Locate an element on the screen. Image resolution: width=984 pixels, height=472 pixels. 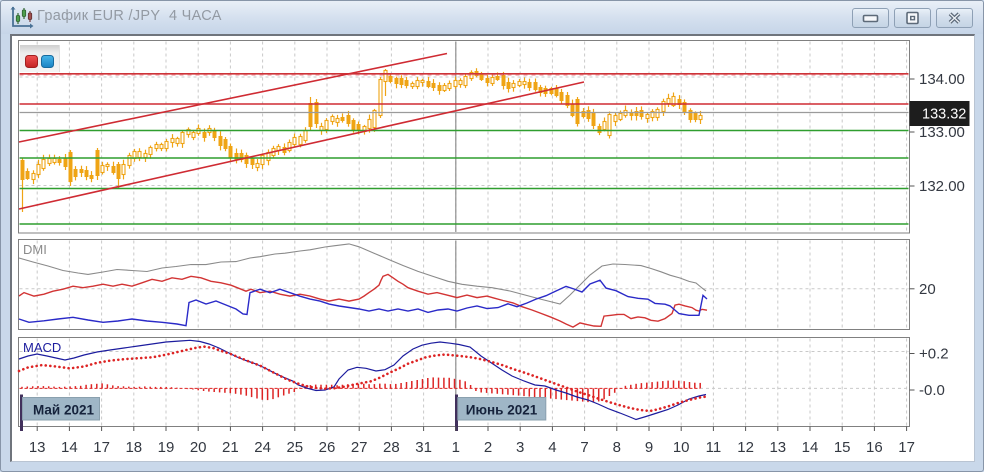
svg-text: 26 is located at coordinates (327, 447).